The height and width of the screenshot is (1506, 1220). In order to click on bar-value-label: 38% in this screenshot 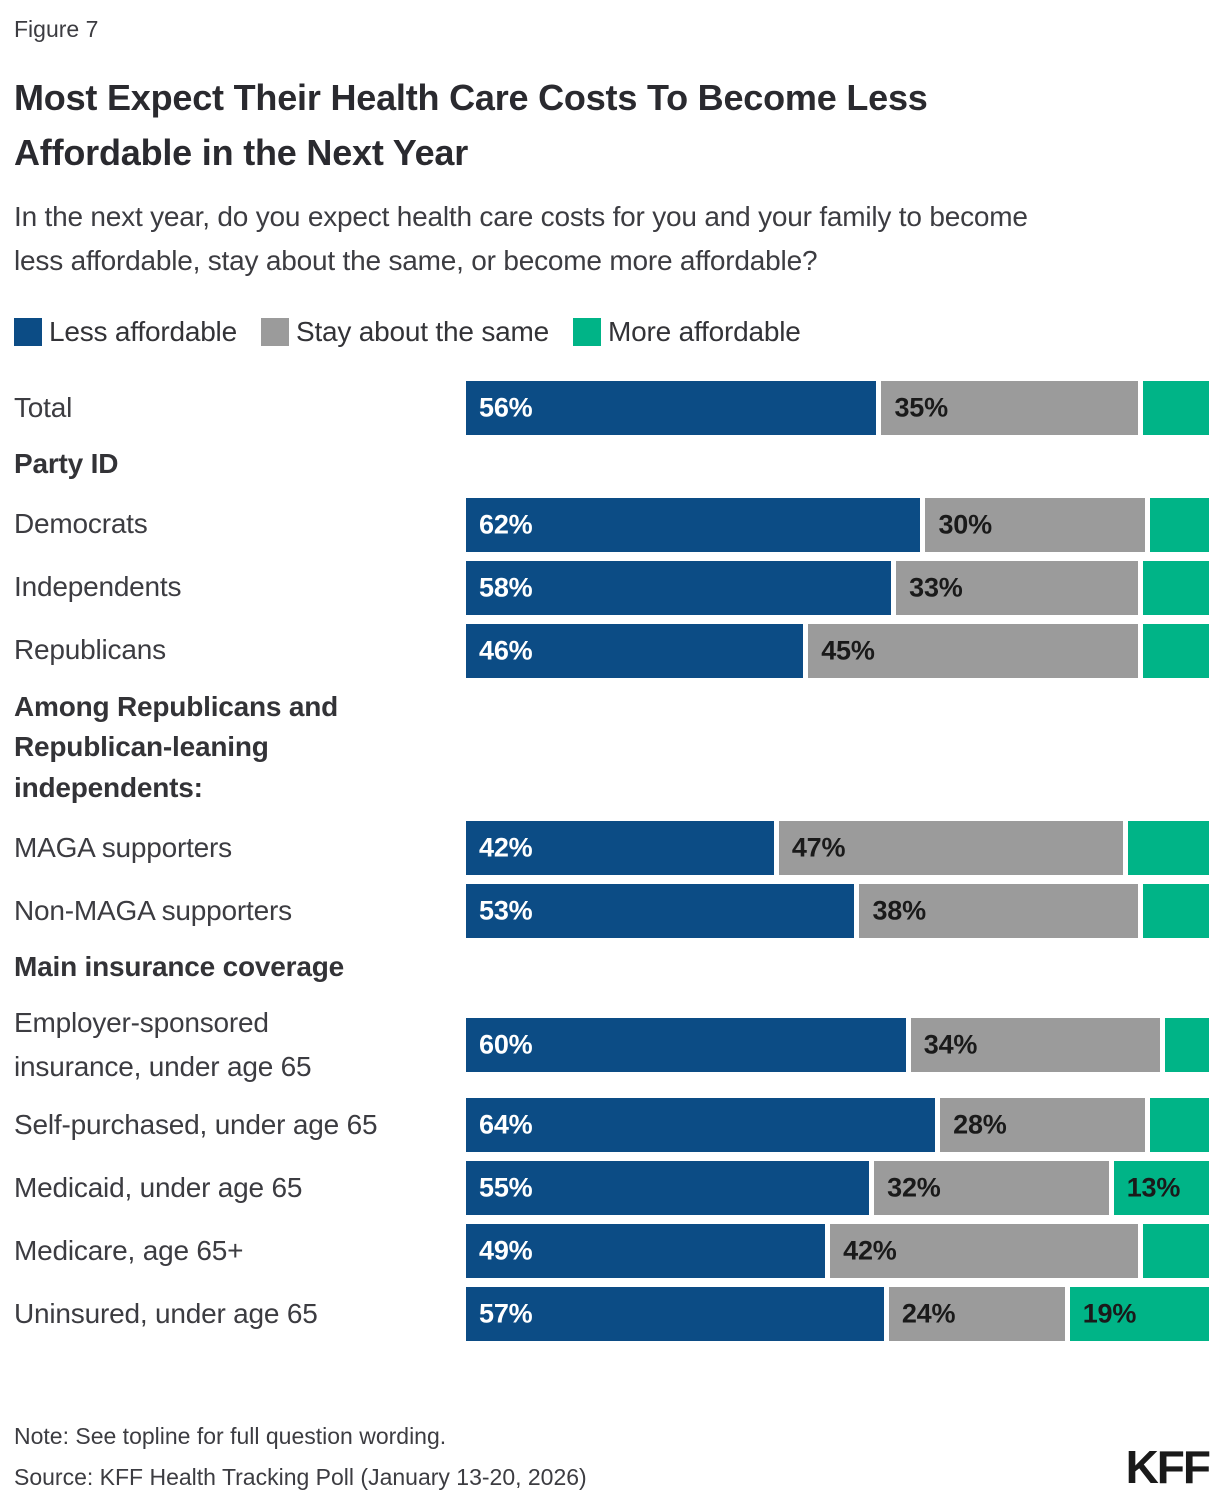, I will do `click(899, 910)`.